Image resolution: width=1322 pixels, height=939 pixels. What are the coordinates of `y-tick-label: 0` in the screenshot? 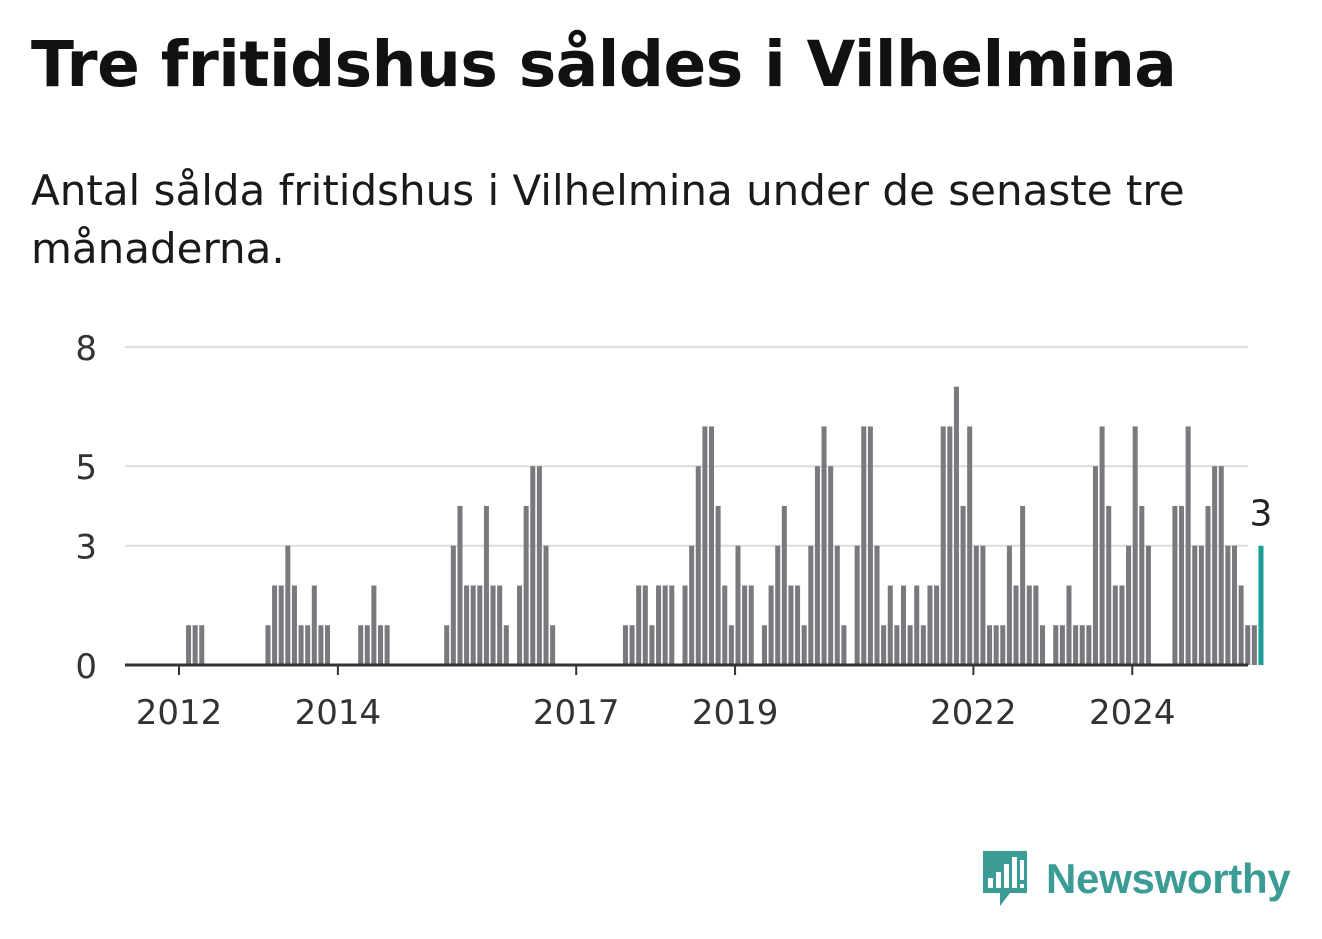 It's located at (86, 667).